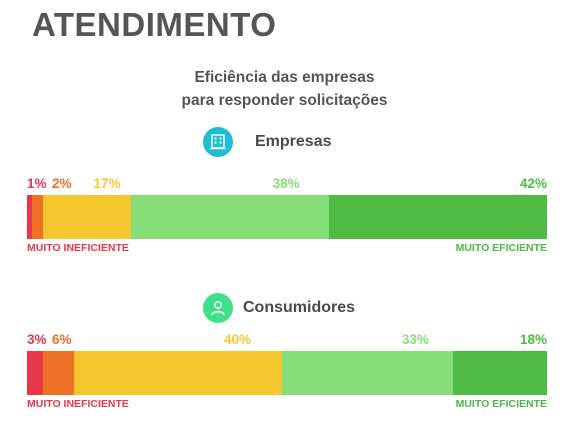  Describe the element at coordinates (238, 339) in the screenshot. I see `pct-label-3: 40%` at that location.